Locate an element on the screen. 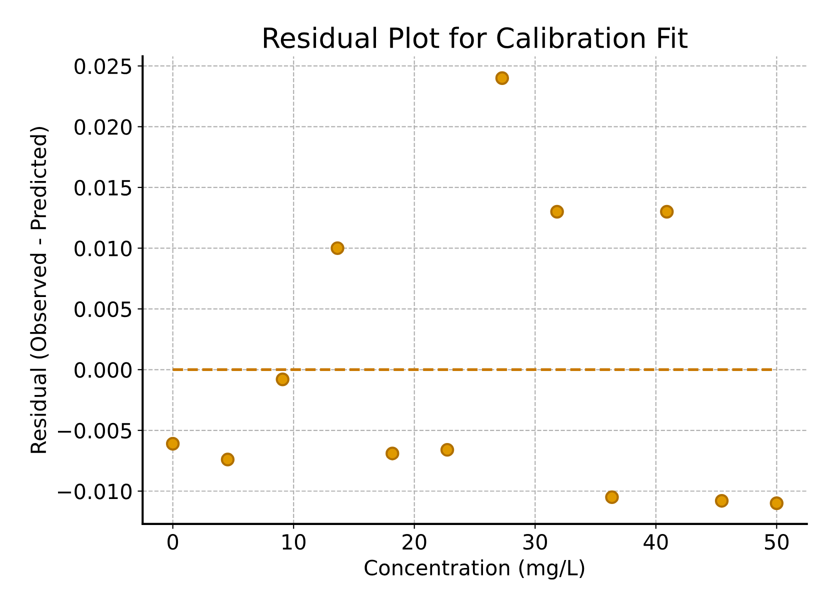 This screenshot has height=592, width=815. y-tick-label: 0.025 is located at coordinates (103, 66).